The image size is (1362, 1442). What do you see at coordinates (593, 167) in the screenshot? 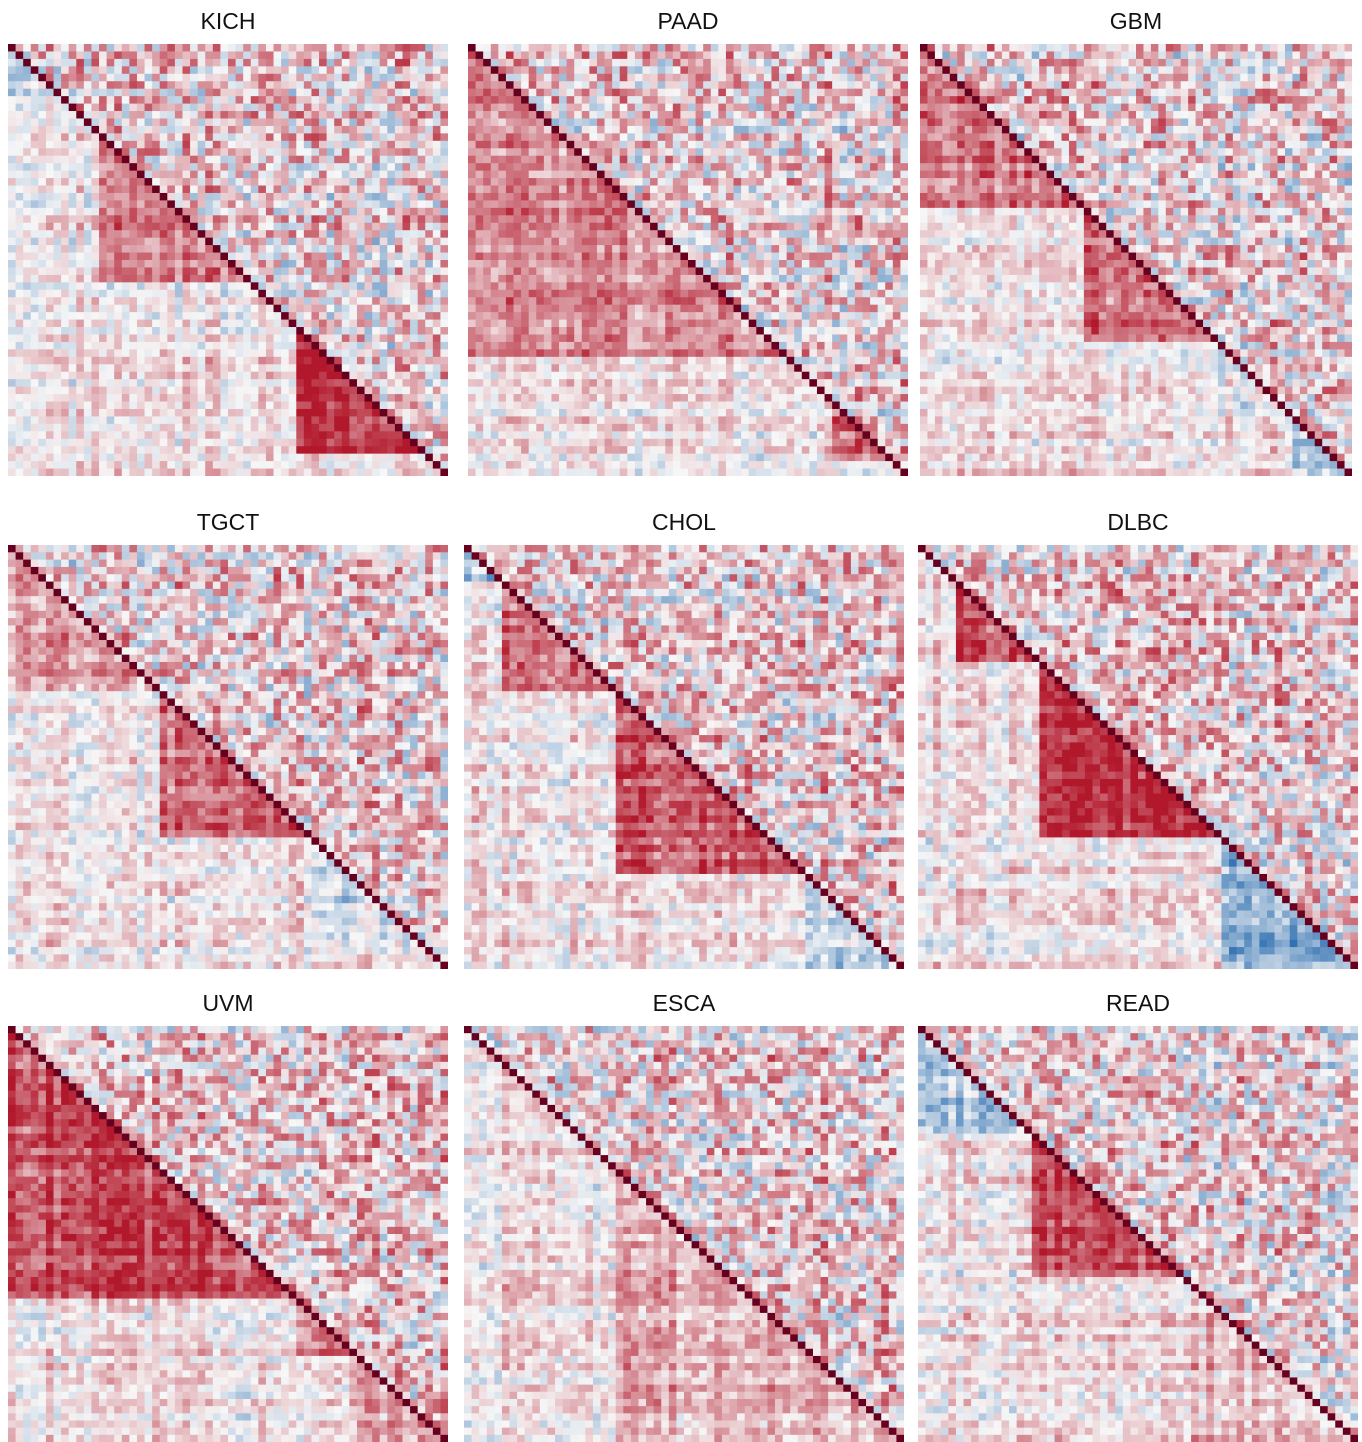
I see `diagonal-cell` at bounding box center [593, 167].